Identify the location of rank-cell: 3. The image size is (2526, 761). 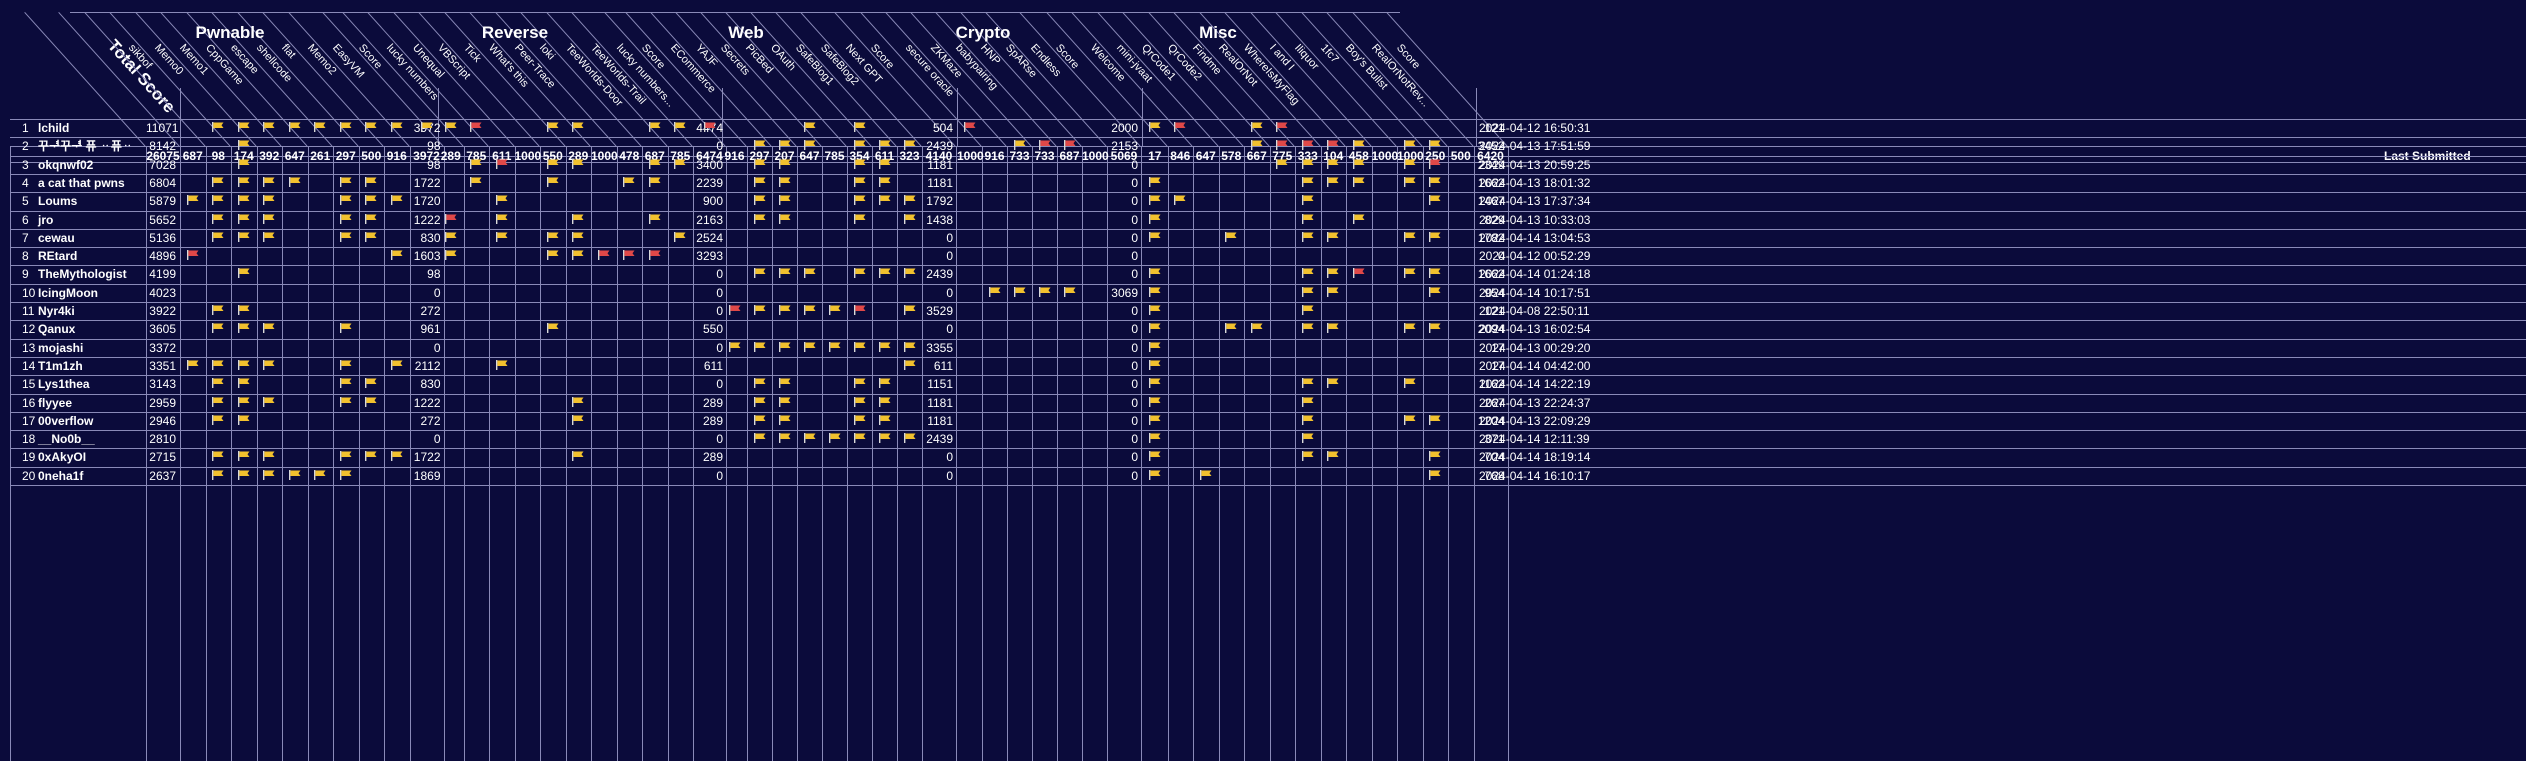
(25, 165).